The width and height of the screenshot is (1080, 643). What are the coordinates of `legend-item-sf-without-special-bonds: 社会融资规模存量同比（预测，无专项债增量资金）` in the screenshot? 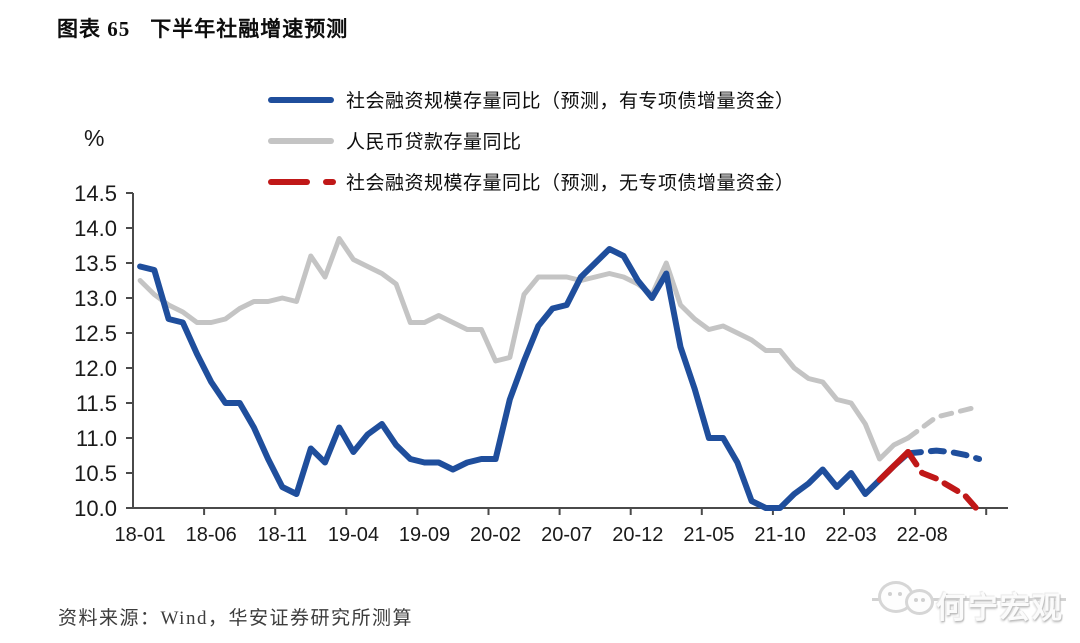 It's located at (531, 181).